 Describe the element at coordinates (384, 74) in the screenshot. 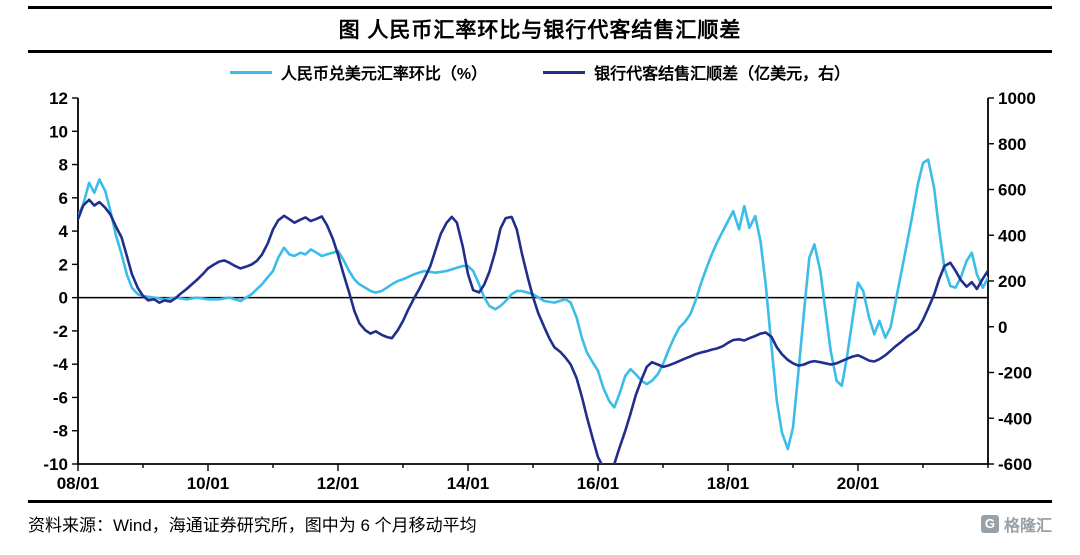

I see `legend-label-cny-rate: 人民币兑美元汇率环比（%）` at that location.